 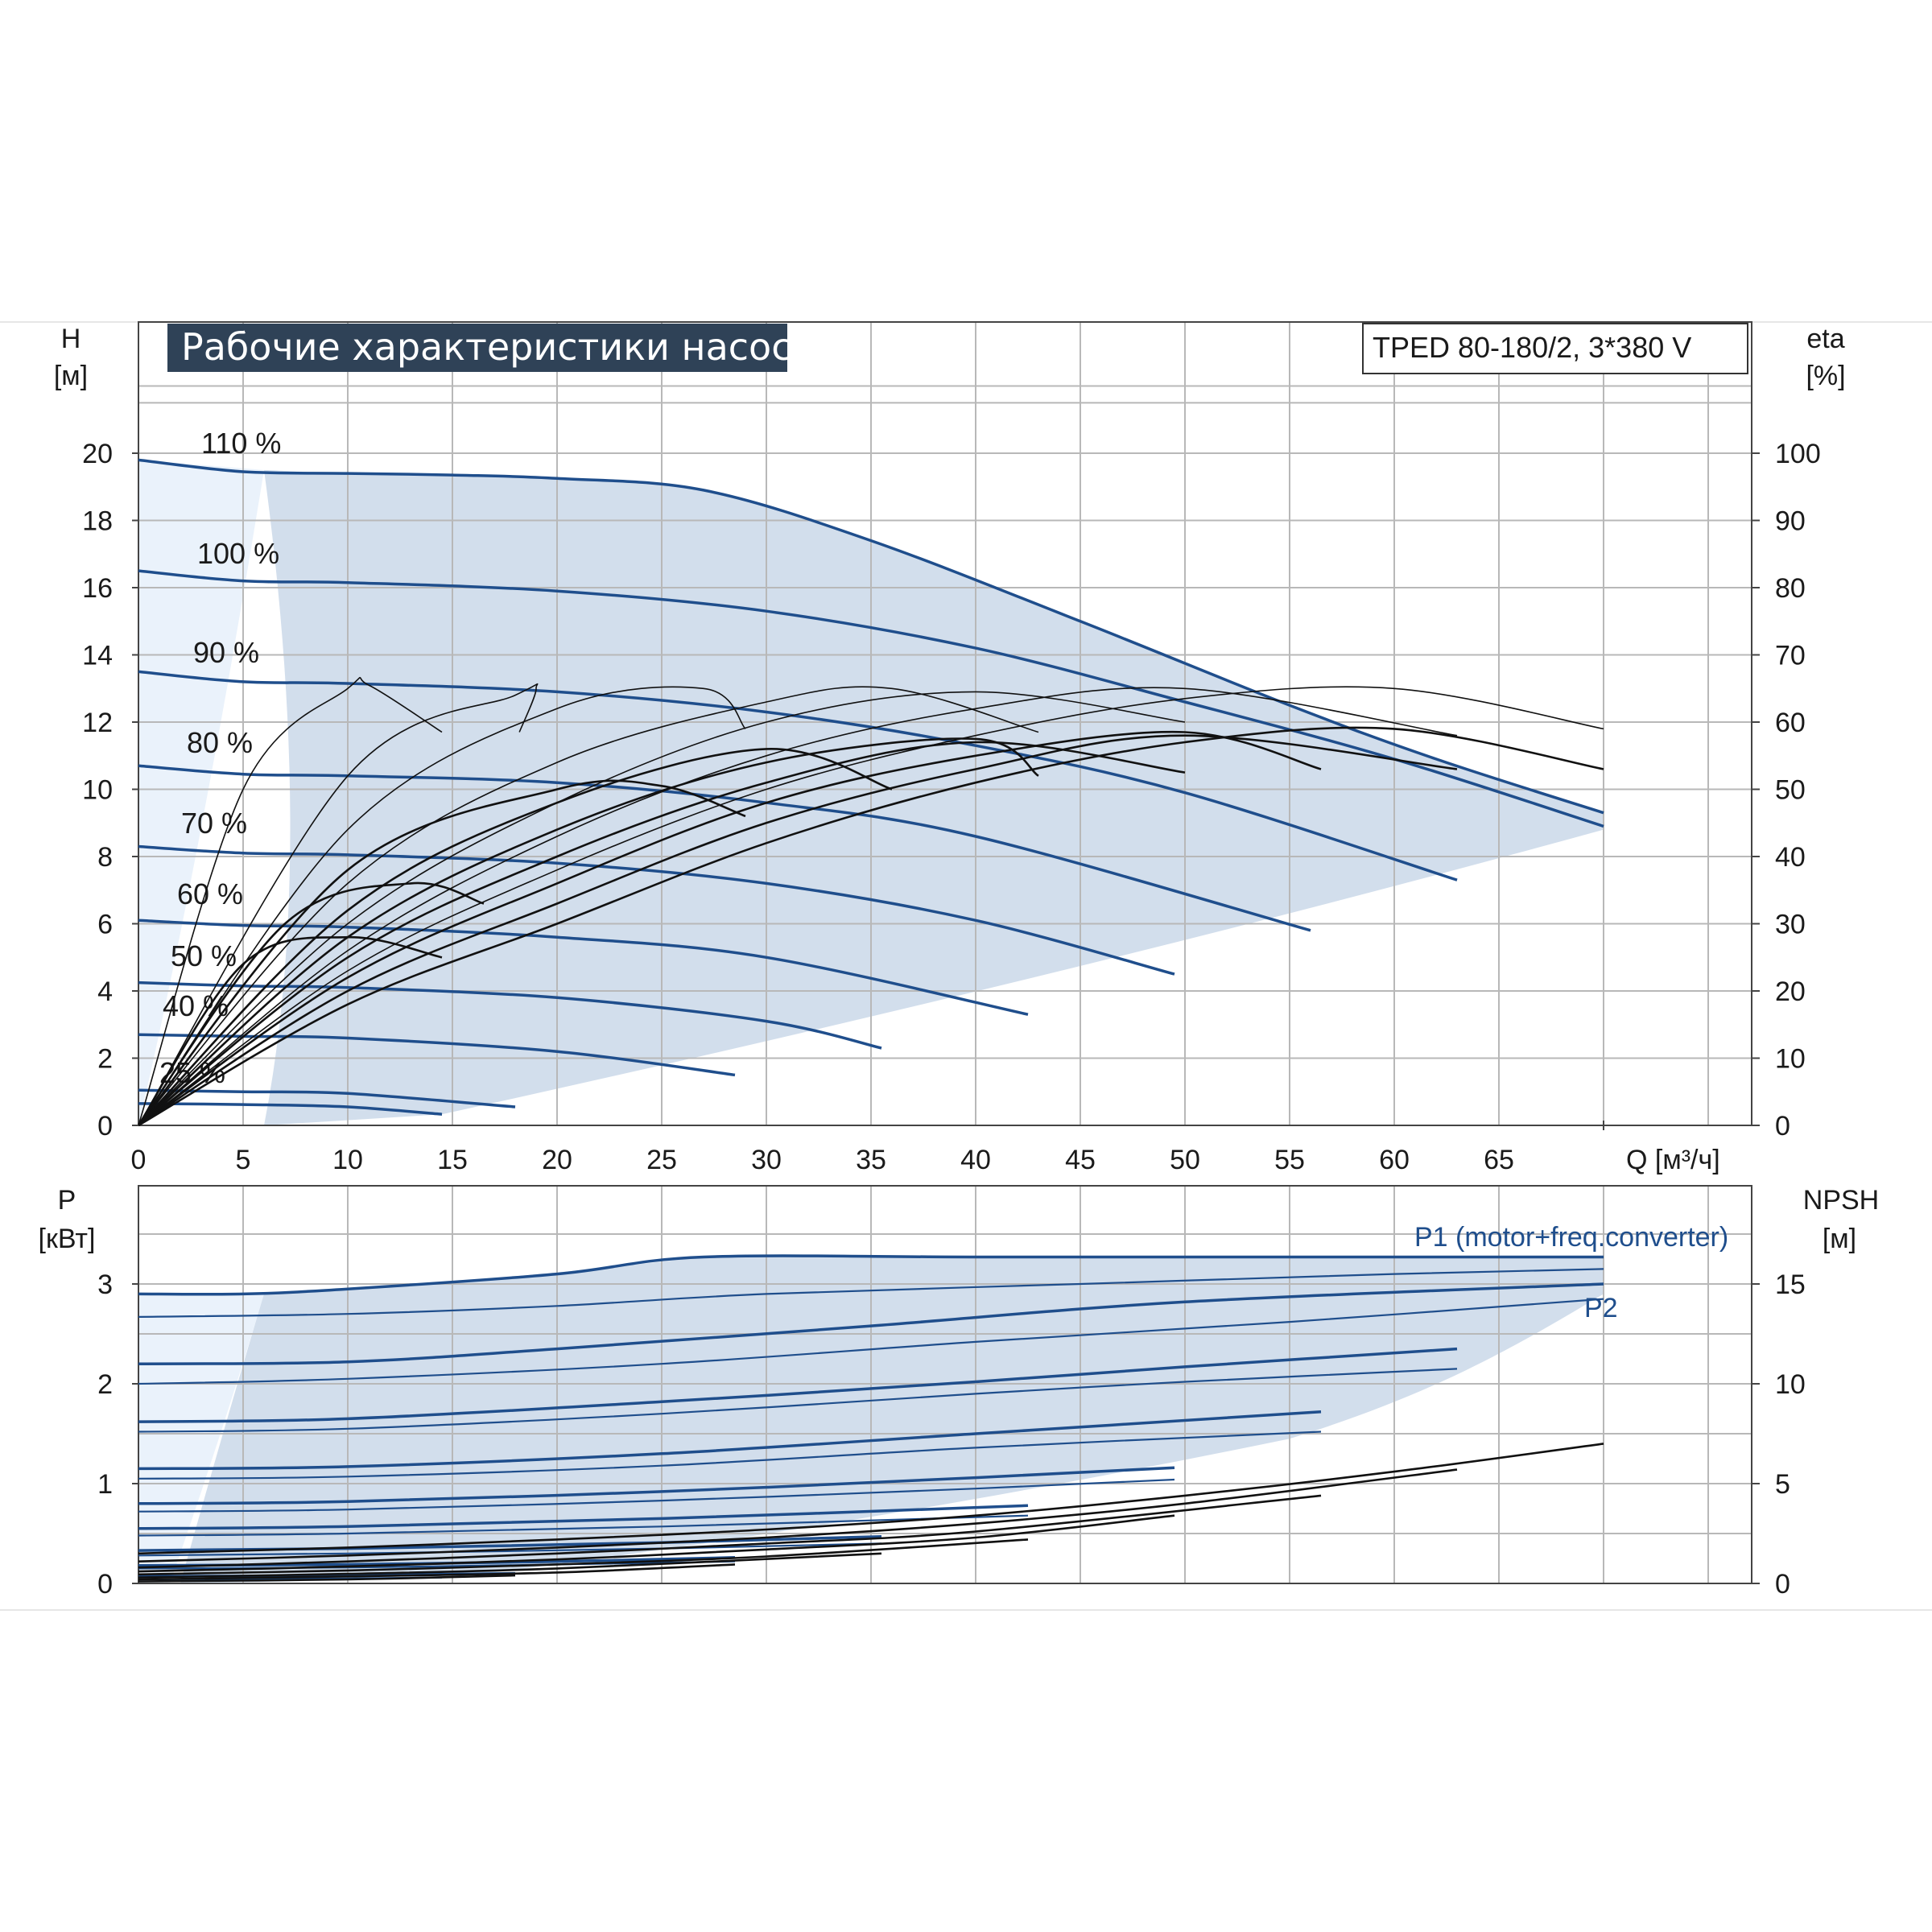 What do you see at coordinates (220, 742) in the screenshot?
I see `speed-label: 80 %` at bounding box center [220, 742].